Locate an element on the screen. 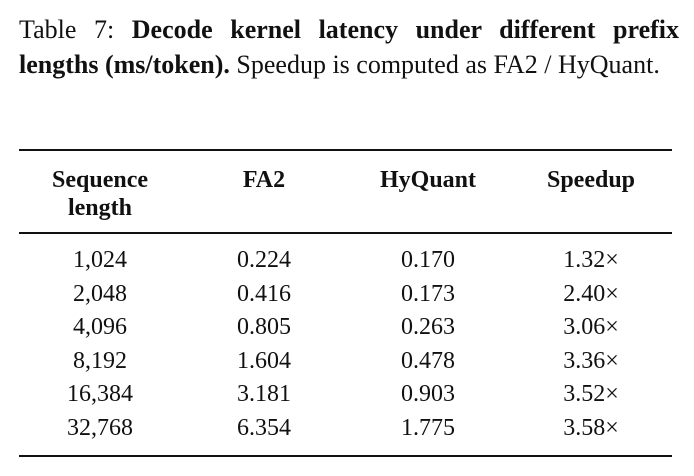  speedup-cell: 3.36× is located at coordinates (591, 360).